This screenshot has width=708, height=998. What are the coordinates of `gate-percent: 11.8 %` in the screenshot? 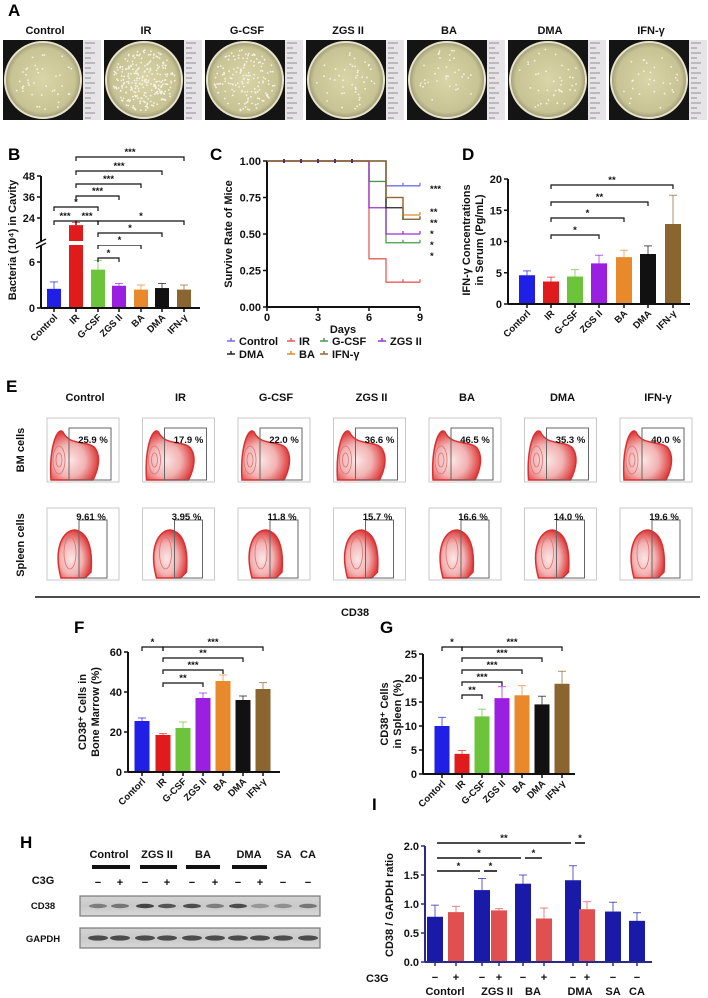 It's located at (282, 517).